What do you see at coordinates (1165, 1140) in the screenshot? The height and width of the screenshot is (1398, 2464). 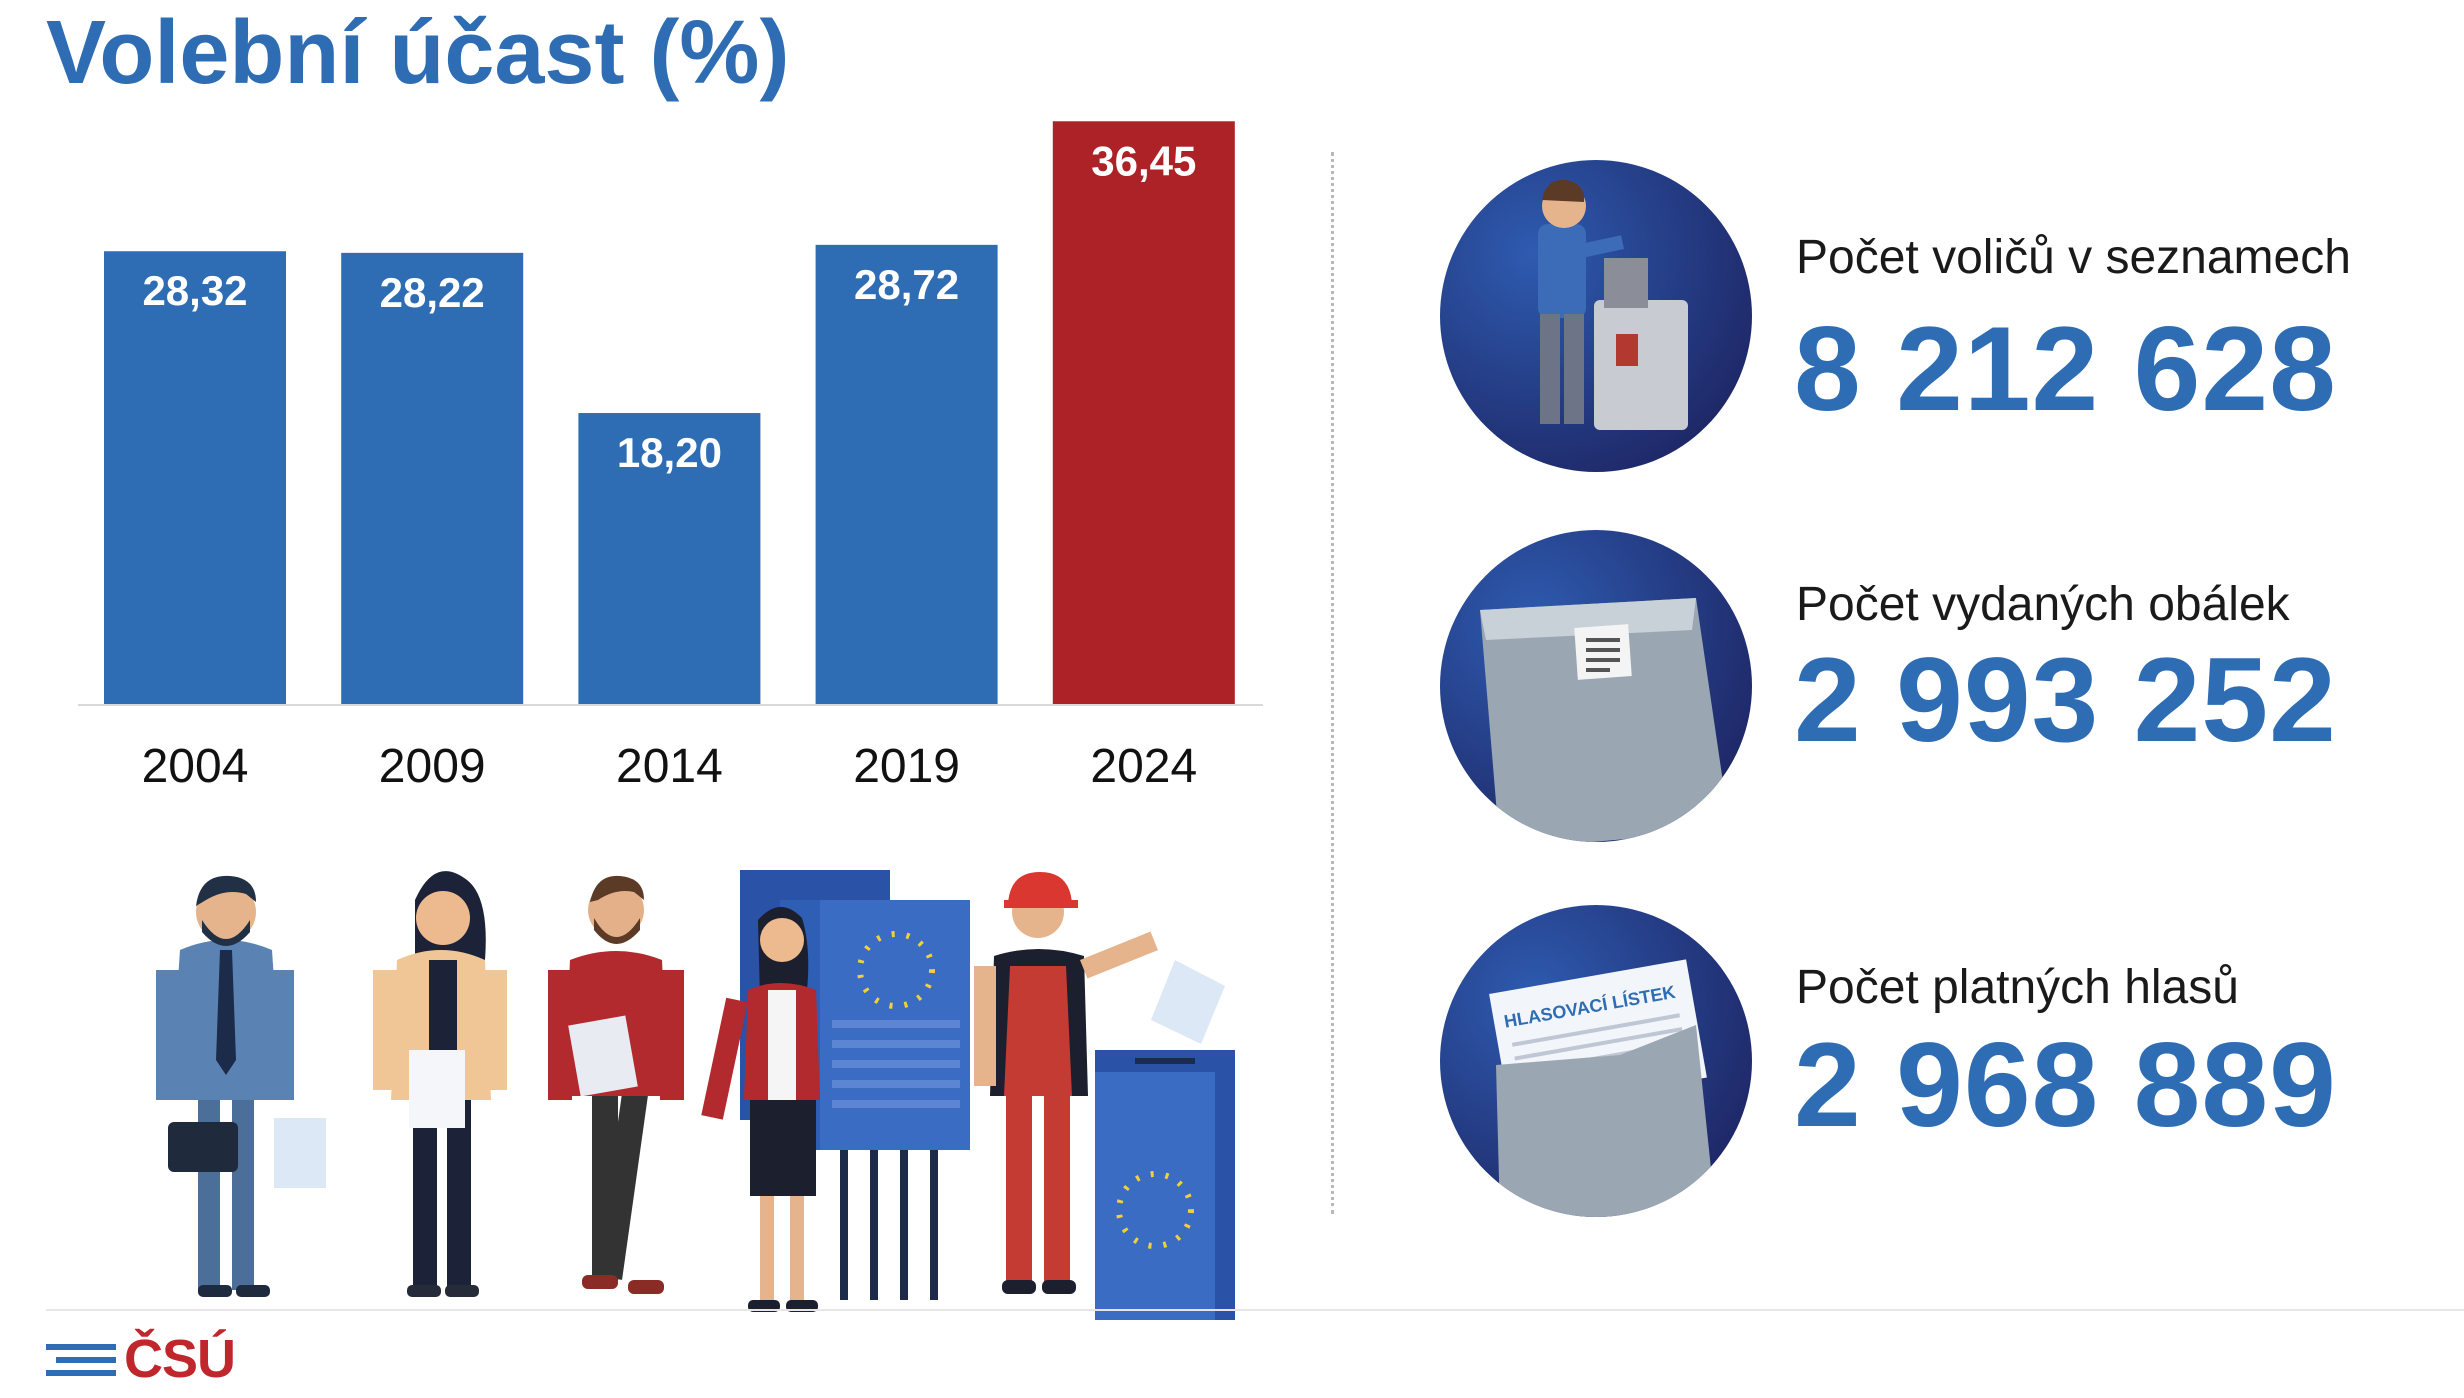 I see `eu-ballot-box` at bounding box center [1165, 1140].